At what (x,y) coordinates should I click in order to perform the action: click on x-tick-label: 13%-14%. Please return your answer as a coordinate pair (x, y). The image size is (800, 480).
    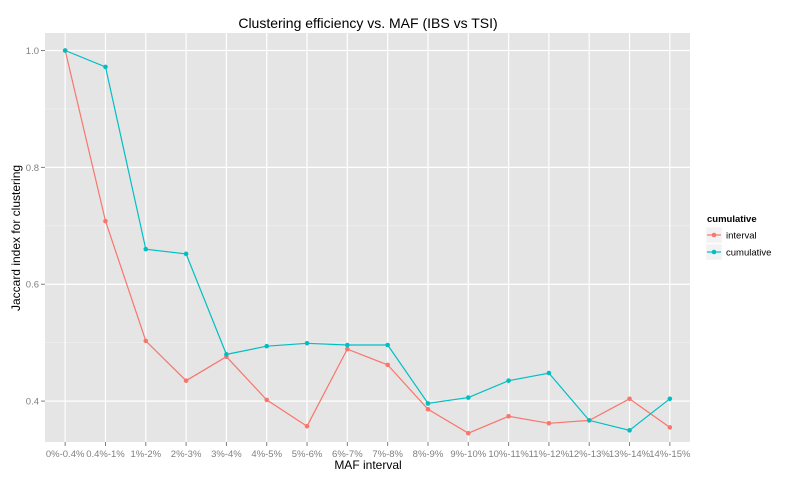
    Looking at the image, I should click on (630, 454).